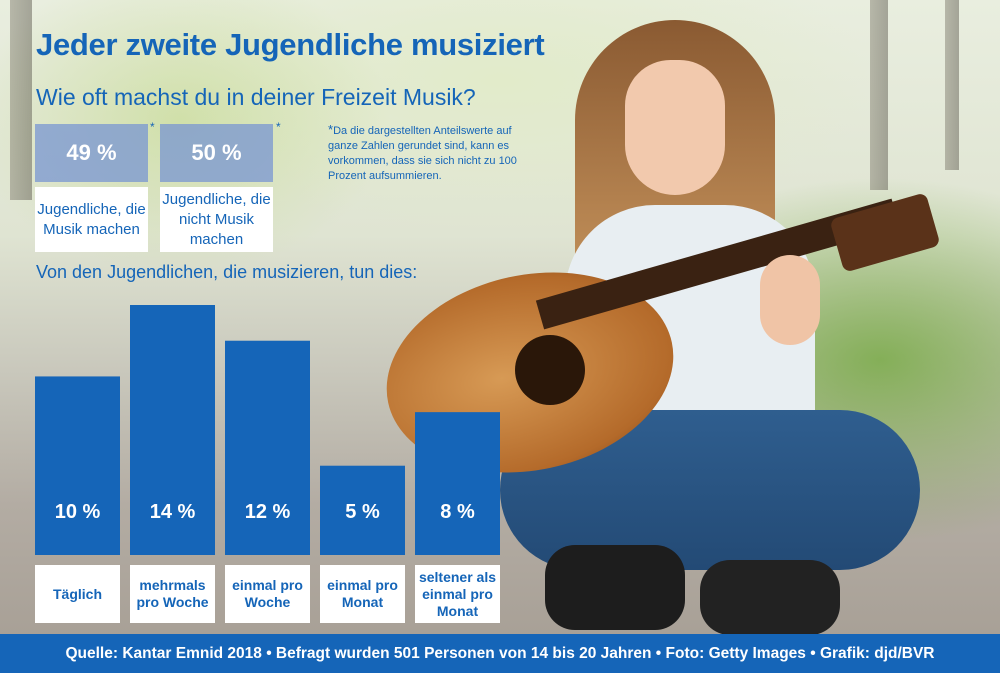 The width and height of the screenshot is (1000, 673). What do you see at coordinates (77, 594) in the screenshot?
I see `bar-category-label: Täglich` at bounding box center [77, 594].